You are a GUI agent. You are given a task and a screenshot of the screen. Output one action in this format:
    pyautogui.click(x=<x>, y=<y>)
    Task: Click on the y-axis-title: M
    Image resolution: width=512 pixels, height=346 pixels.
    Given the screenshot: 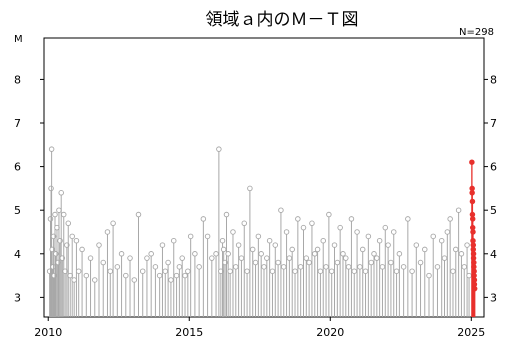 What is the action you would take?
    pyautogui.click(x=18, y=39)
    